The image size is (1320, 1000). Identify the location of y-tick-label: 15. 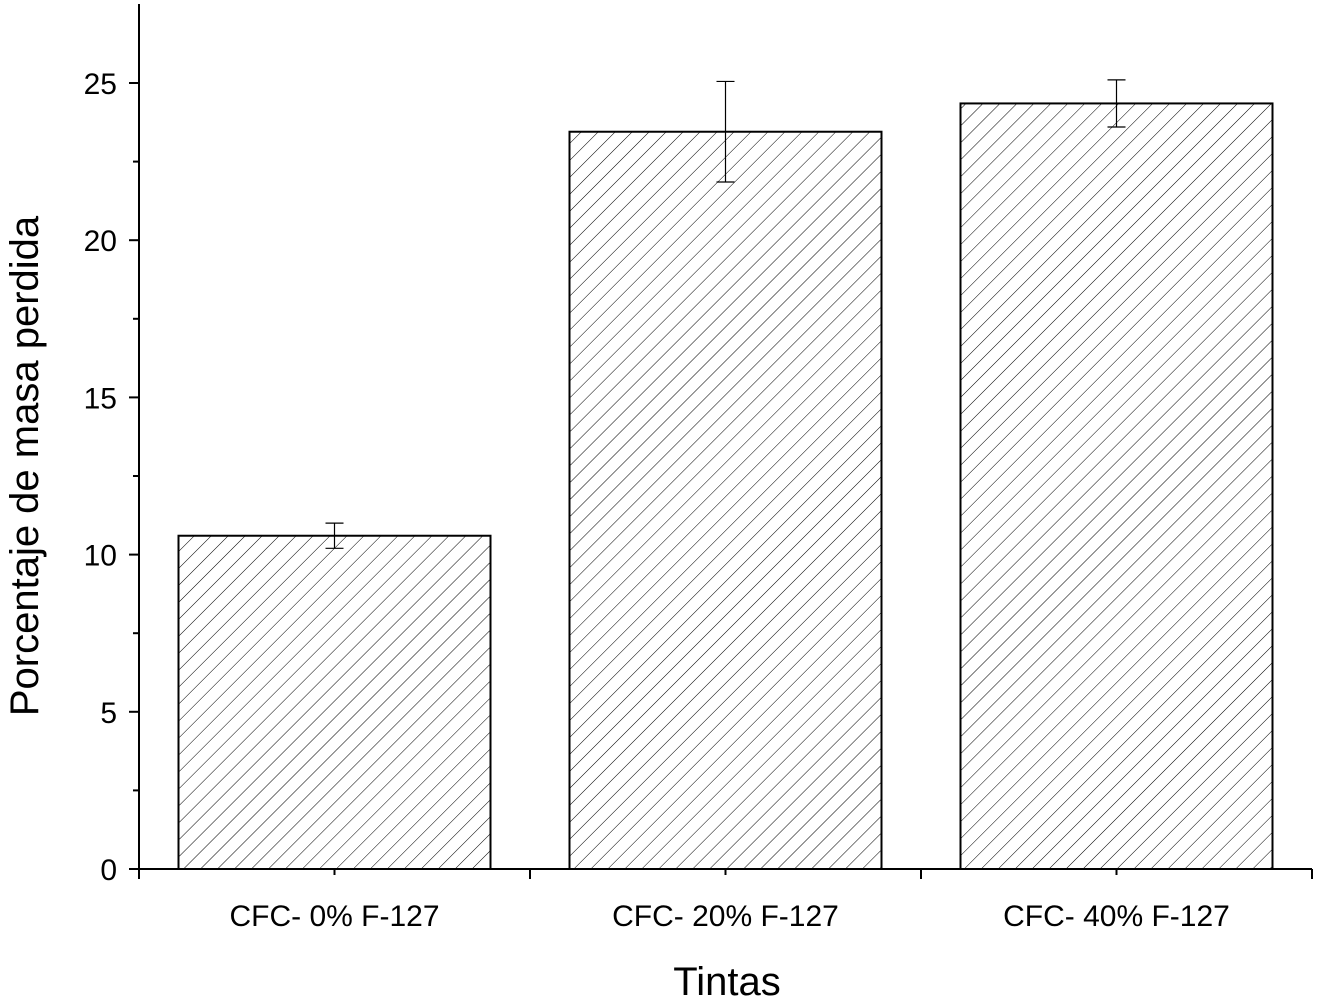
(100, 398).